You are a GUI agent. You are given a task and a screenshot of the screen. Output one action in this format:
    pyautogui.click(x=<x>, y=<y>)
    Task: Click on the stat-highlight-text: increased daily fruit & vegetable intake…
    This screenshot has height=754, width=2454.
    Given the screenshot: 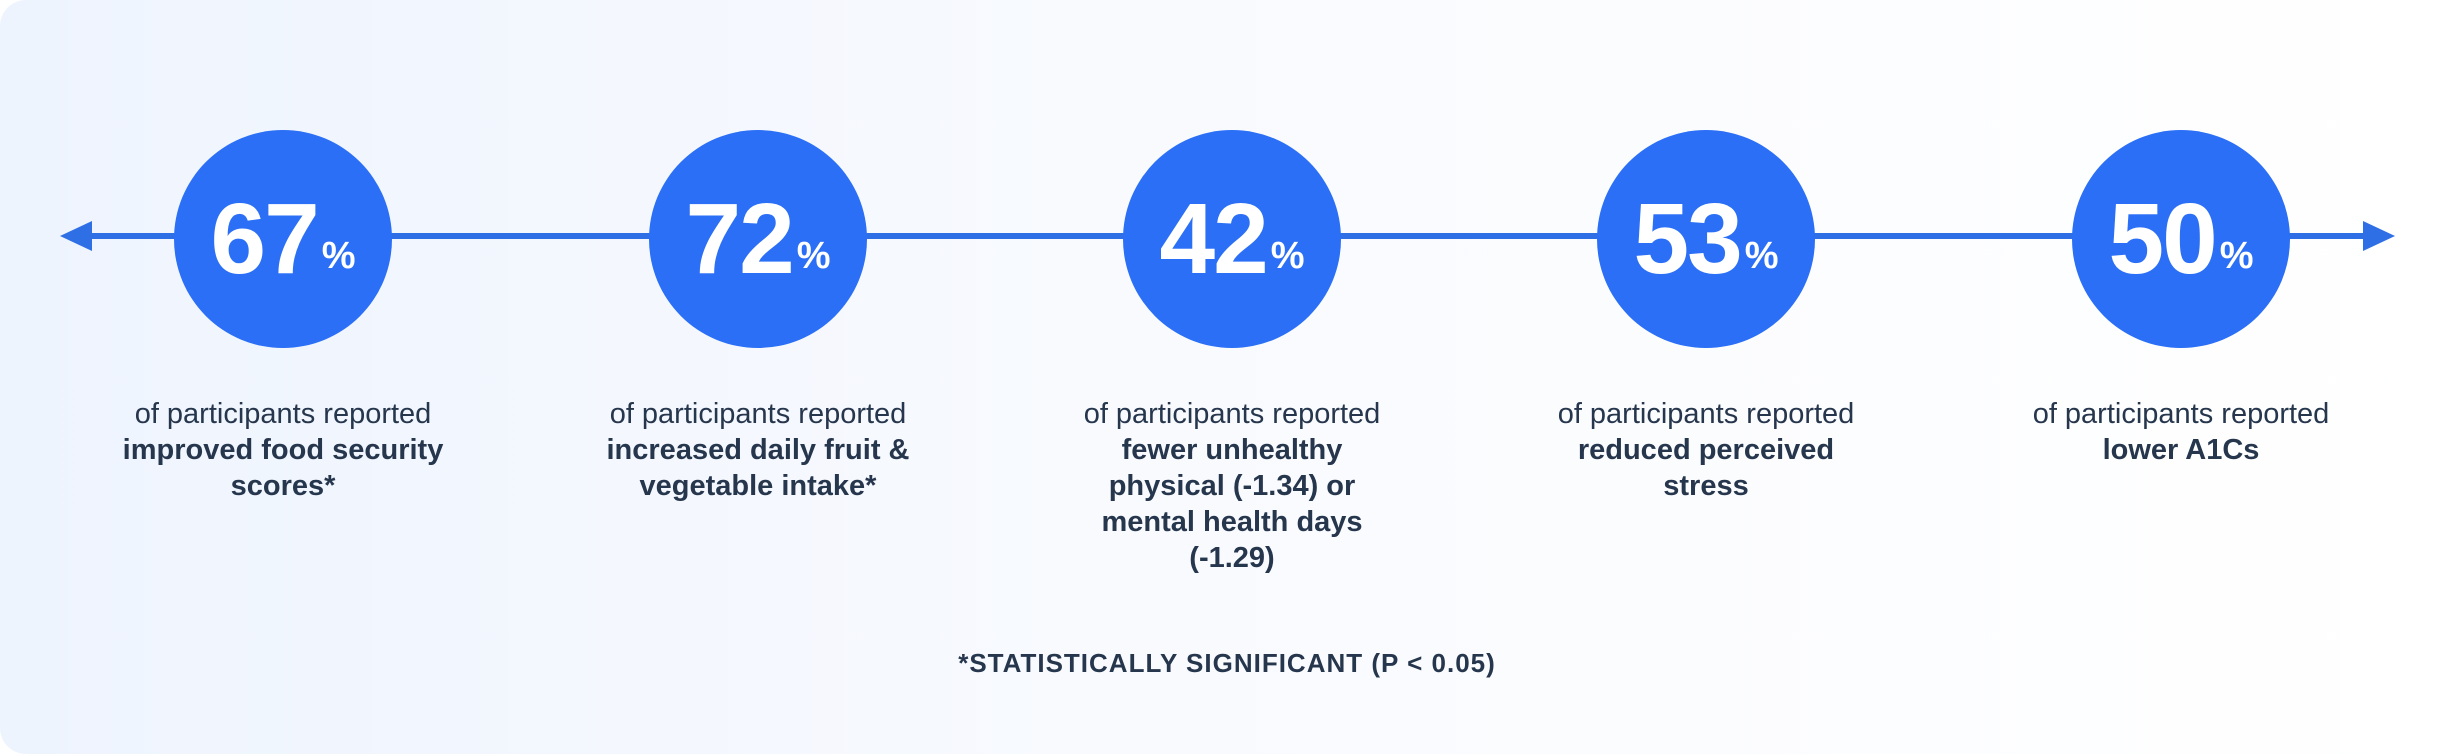 What is the action you would take?
    pyautogui.click(x=758, y=468)
    